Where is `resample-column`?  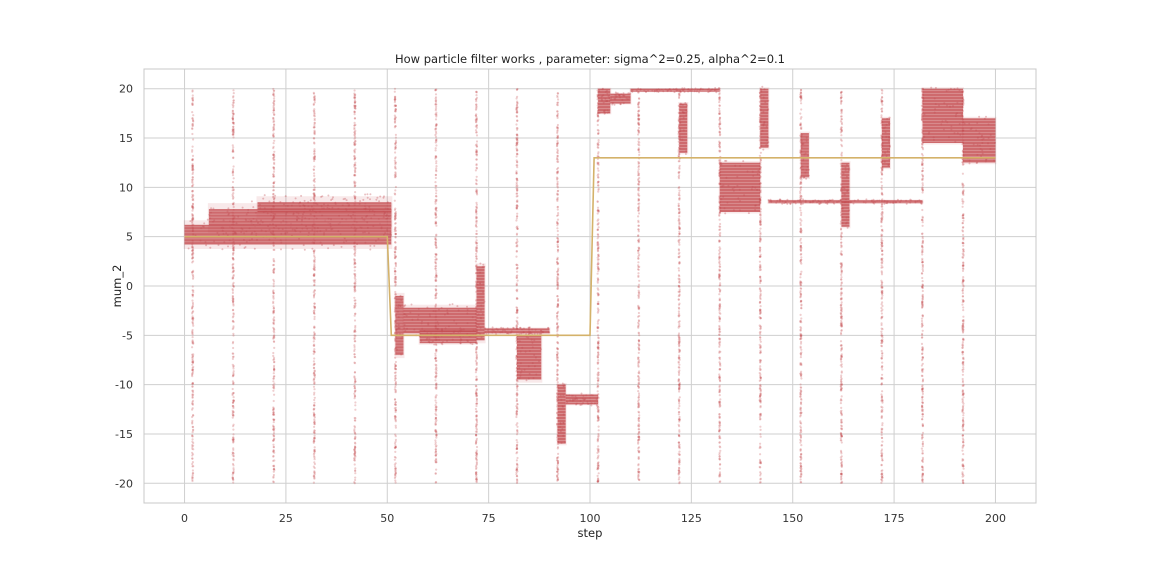 resample-column is located at coordinates (193, 286).